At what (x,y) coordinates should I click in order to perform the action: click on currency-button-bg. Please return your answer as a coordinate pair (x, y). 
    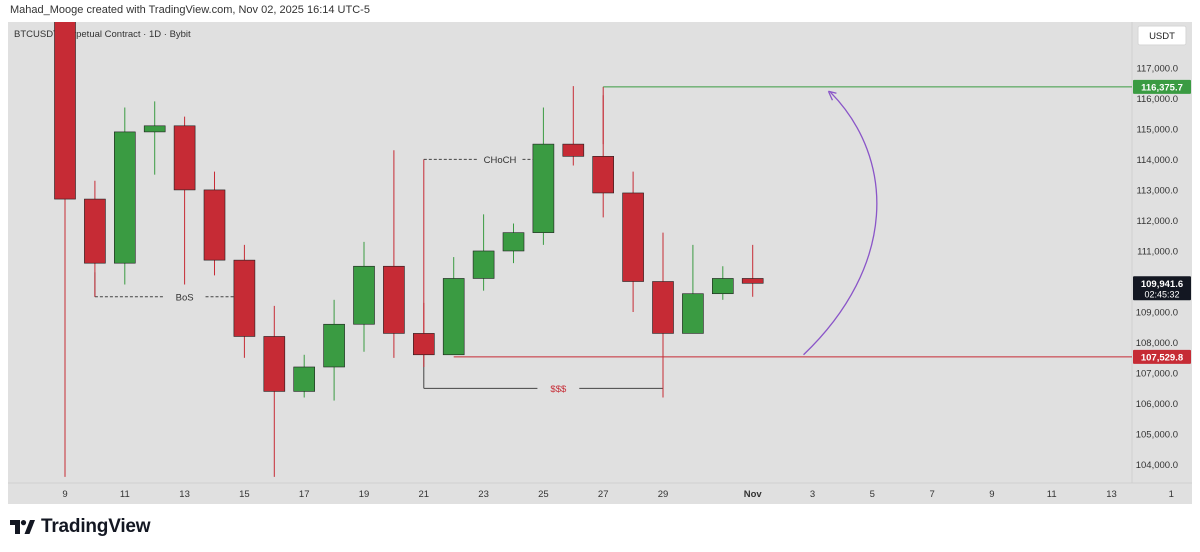
    Looking at the image, I should click on (1162, 35).